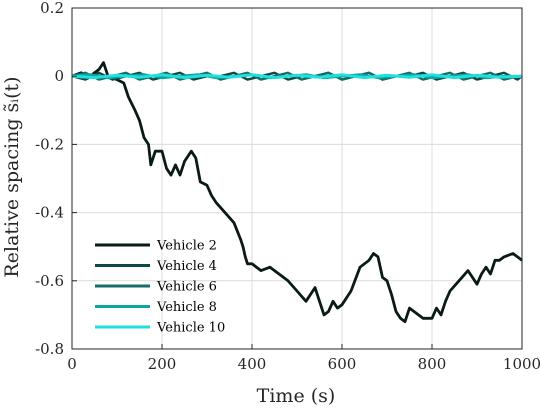  I want to click on y-axis-label: Relative spacing s̃ᵢ(t), so click(12, 176).